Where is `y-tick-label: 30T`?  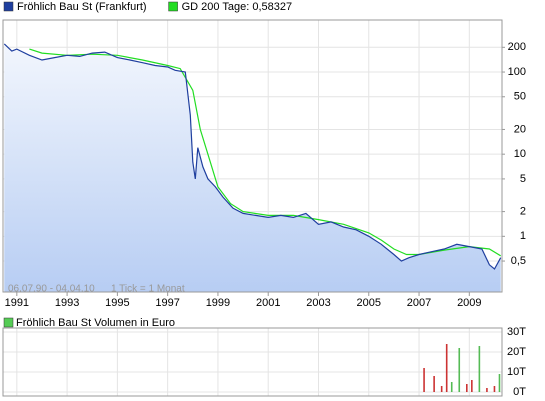
y-tick-label: 30T is located at coordinates (516, 332).